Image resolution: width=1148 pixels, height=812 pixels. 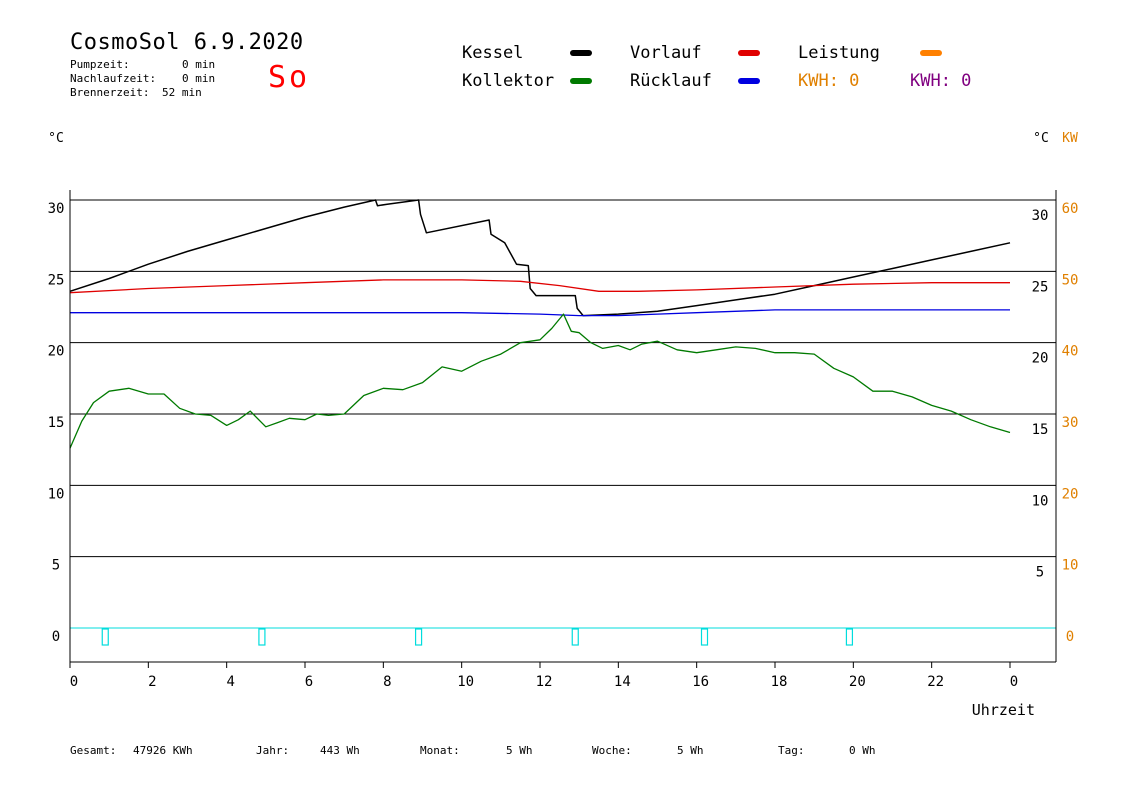 I want to click on x-tick-label: 20, so click(x=857, y=682).